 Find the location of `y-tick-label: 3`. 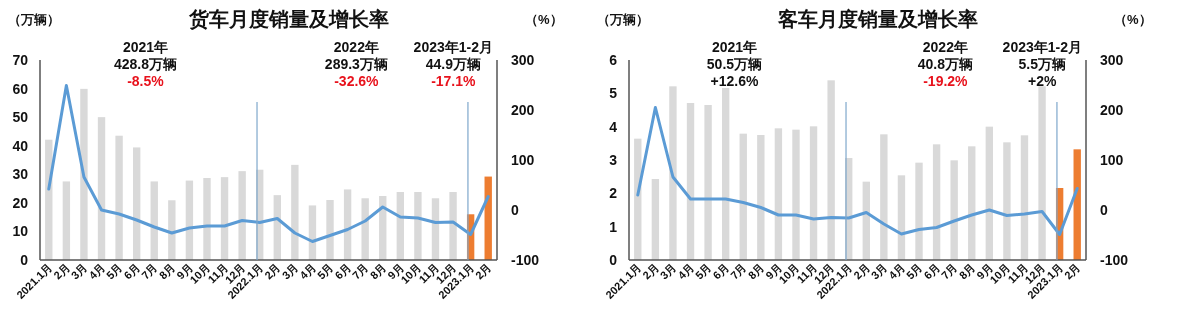

y-tick-label: 3 is located at coordinates (613, 160).